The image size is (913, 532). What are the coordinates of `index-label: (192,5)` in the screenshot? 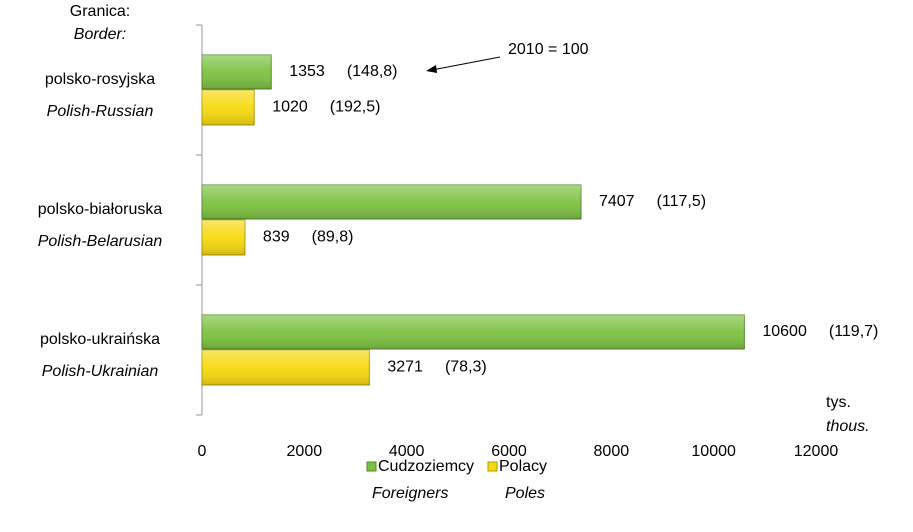 It's located at (355, 107).